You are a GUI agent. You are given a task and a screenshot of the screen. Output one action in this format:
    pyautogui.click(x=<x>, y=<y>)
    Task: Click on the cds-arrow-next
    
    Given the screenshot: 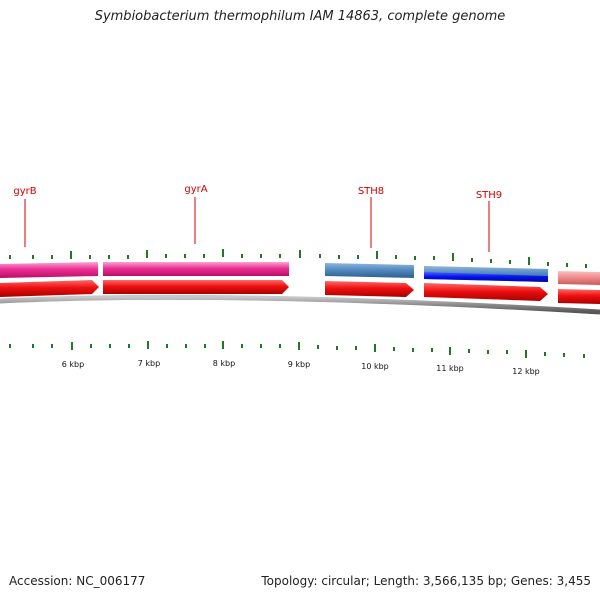 What is the action you would take?
    pyautogui.click(x=579, y=296)
    